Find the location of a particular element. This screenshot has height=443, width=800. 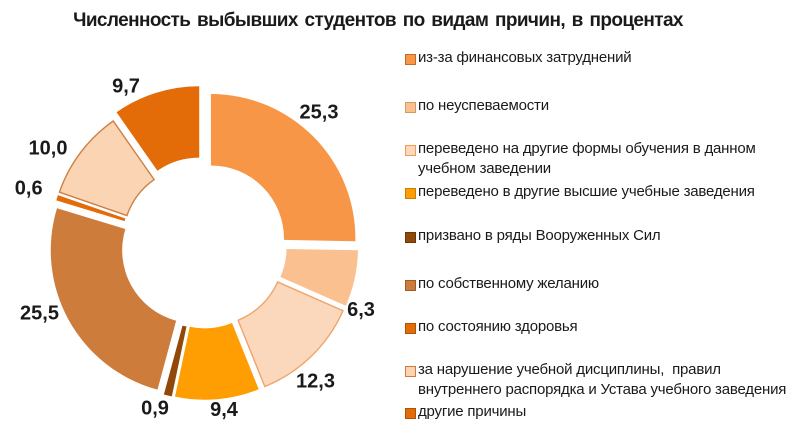

svg-text: 9,7 is located at coordinates (126, 87).